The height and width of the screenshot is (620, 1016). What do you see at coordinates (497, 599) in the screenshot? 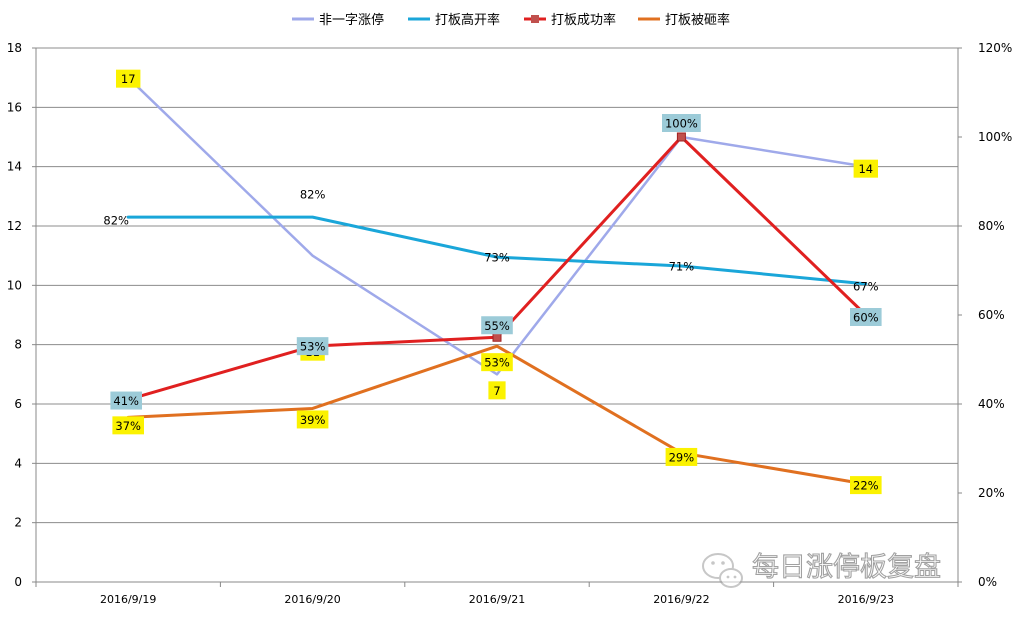
I see `x-tick-label: 2016/9/21` at bounding box center [497, 599].